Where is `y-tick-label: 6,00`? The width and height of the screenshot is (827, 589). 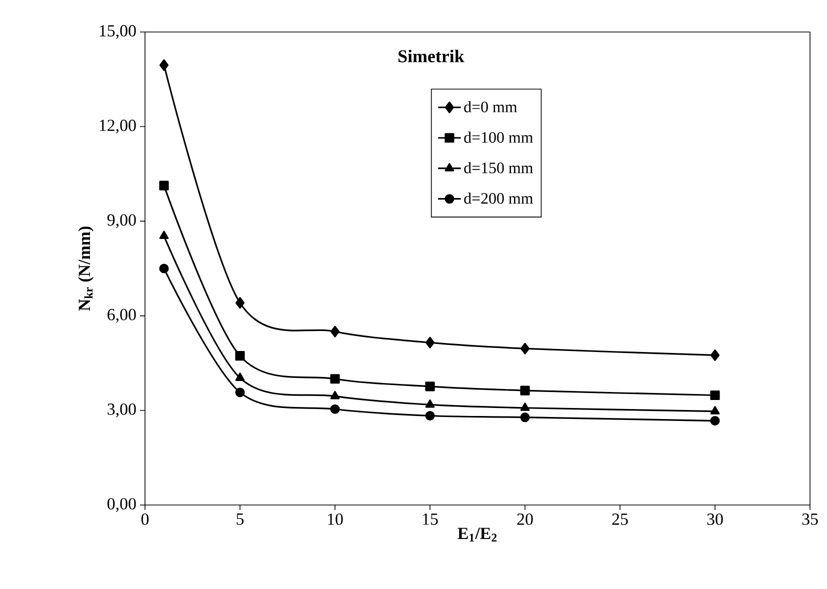
y-tick-label: 6,00 is located at coordinates (122, 315).